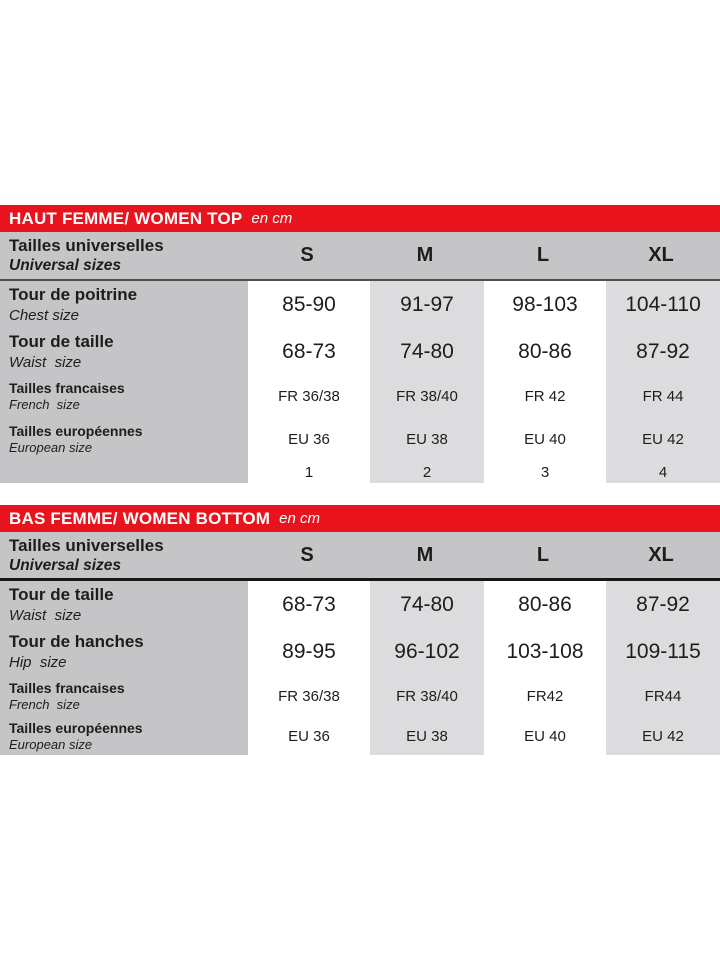 The width and height of the screenshot is (720, 960). What do you see at coordinates (545, 472) in the screenshot?
I see `value-cell: 3` at bounding box center [545, 472].